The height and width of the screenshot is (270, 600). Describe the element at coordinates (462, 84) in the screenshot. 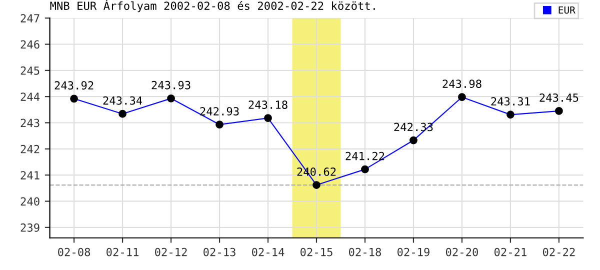

I see `data-label: 243.98` at that location.